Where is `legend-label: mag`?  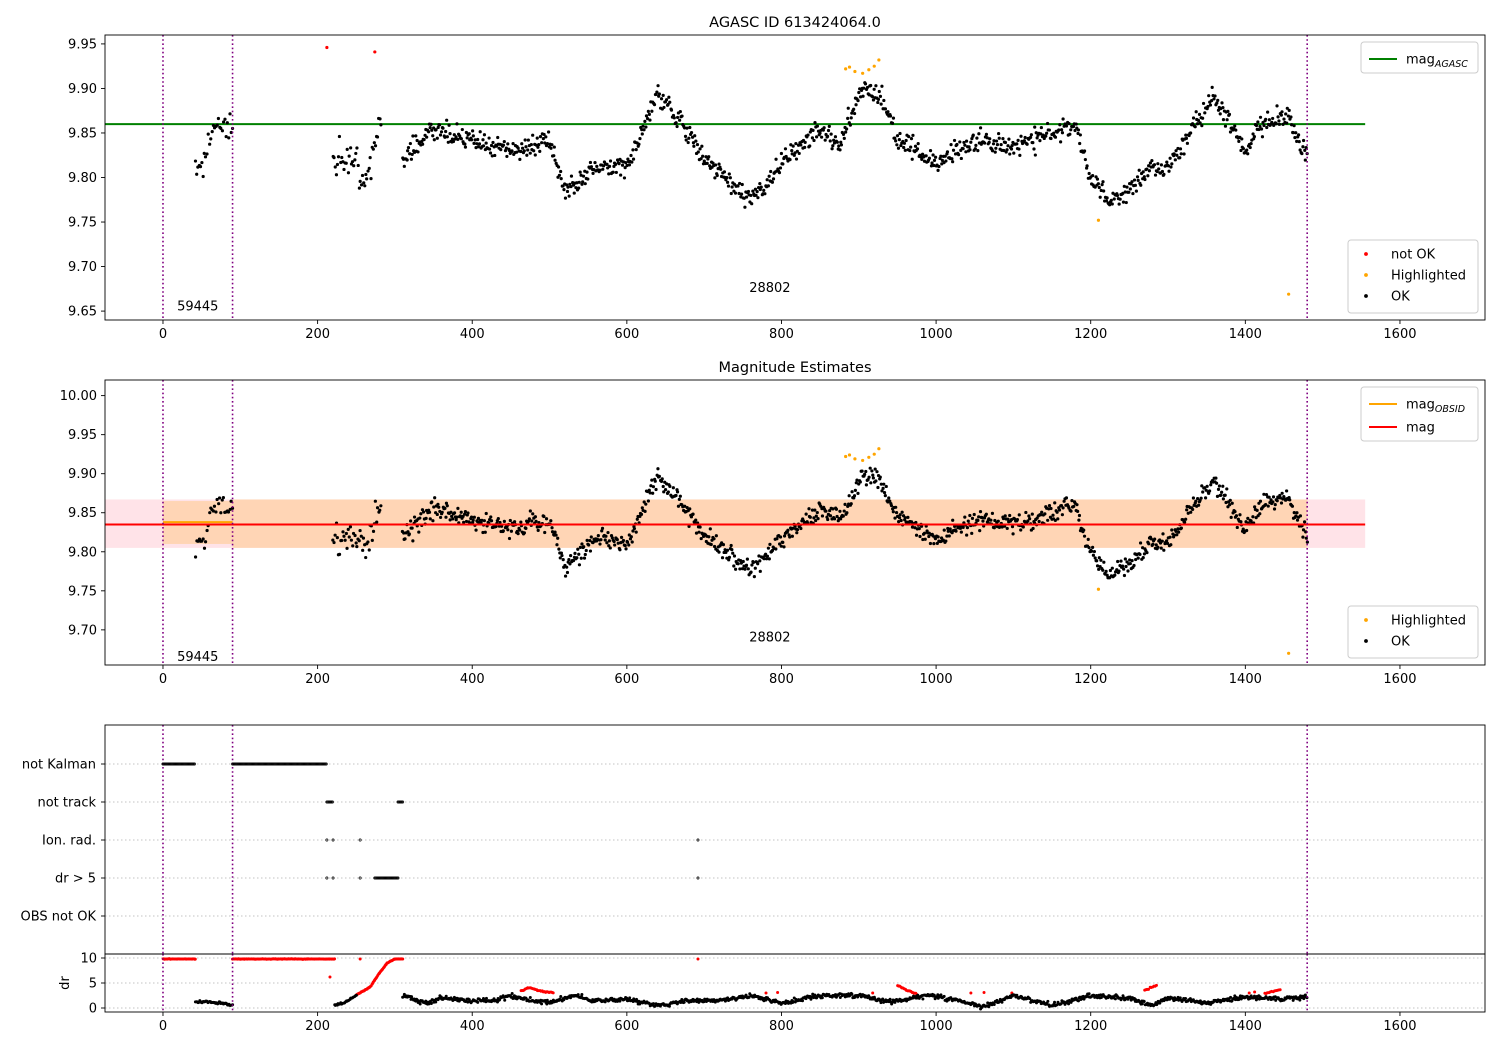 legend-label: mag is located at coordinates (1420, 428).